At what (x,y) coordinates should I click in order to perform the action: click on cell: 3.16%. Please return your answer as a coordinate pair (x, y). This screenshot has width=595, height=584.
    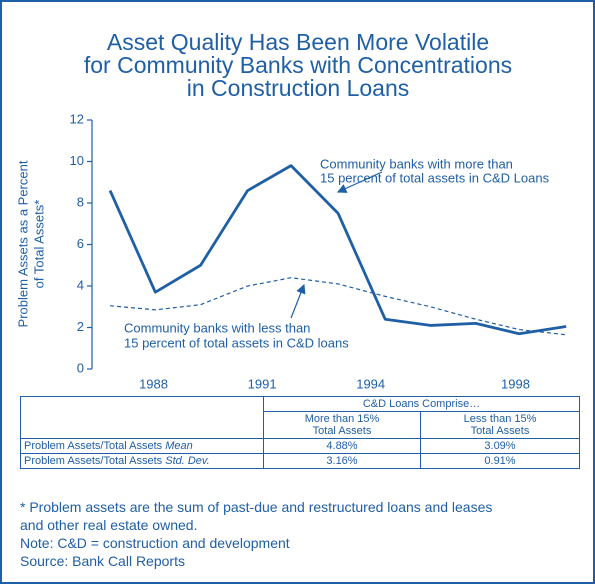
    Looking at the image, I should click on (342, 461).